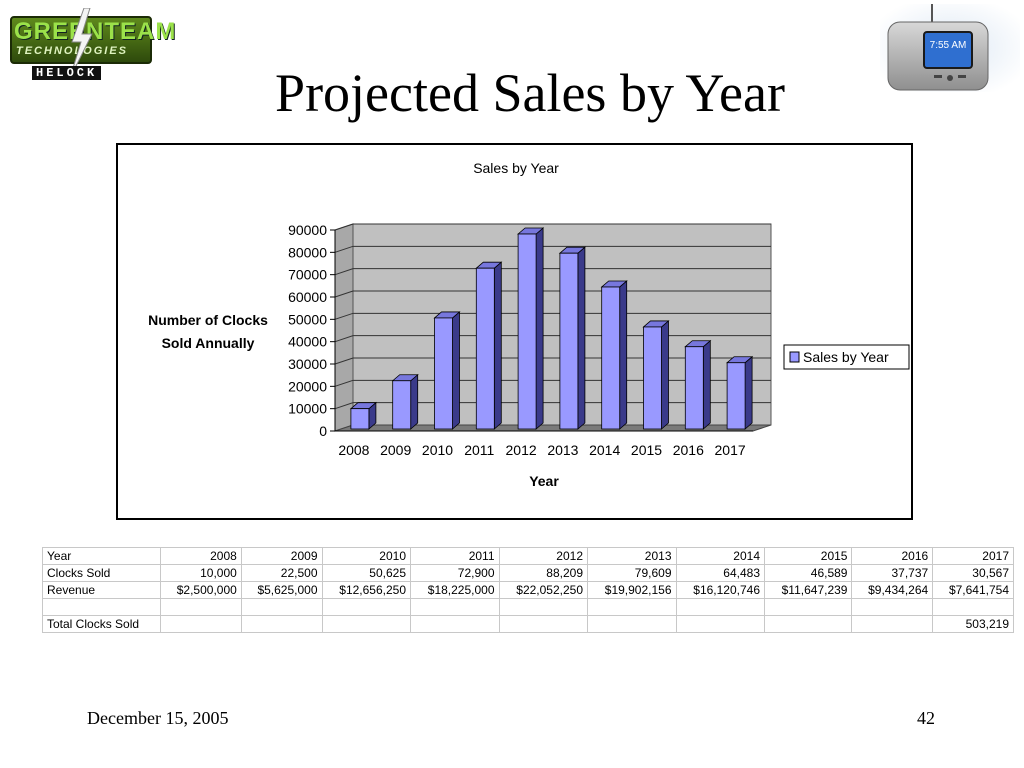 Image resolution: width=1024 pixels, height=768 pixels. I want to click on legend-label: Sales by Year, so click(846, 357).